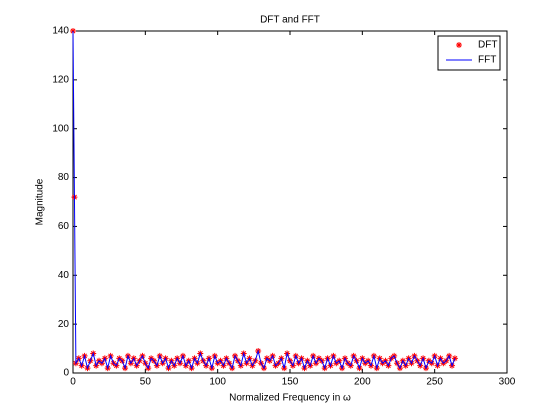 The width and height of the screenshot is (560, 420). Describe the element at coordinates (40, 201) in the screenshot. I see `y-axis-label: Magnitude` at that location.